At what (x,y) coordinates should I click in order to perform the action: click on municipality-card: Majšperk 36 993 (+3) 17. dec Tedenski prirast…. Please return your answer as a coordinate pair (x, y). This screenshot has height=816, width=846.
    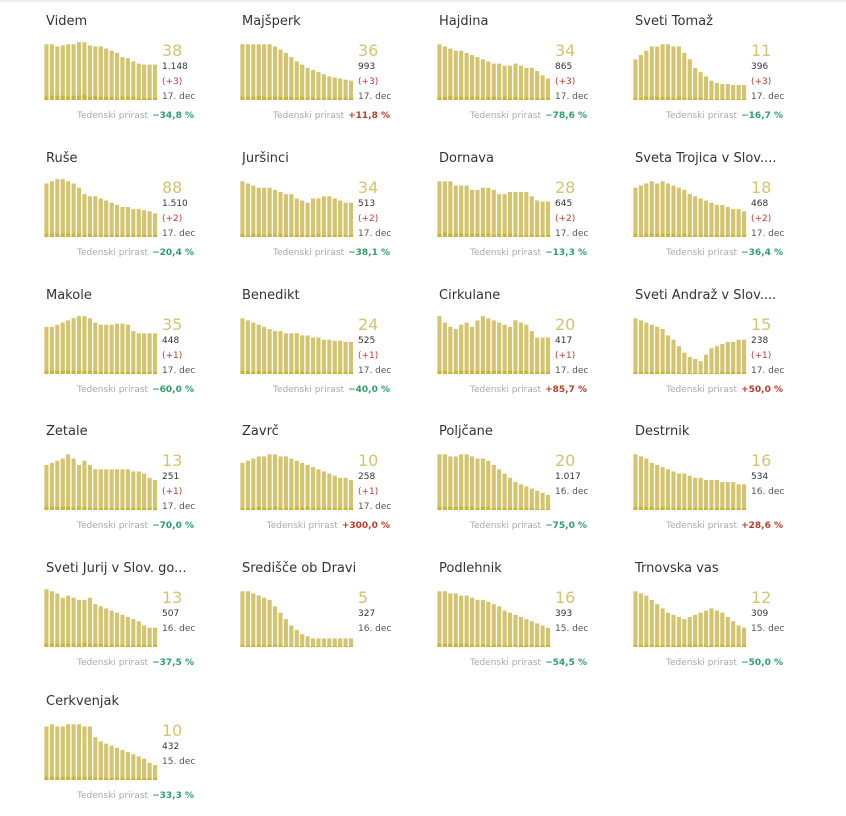
    Looking at the image, I should click on (335, 71).